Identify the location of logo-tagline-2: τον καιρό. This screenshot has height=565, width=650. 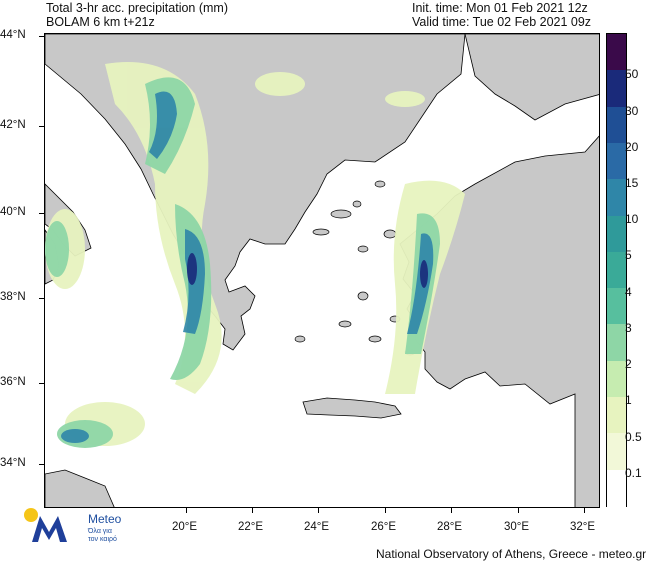
(102, 539).